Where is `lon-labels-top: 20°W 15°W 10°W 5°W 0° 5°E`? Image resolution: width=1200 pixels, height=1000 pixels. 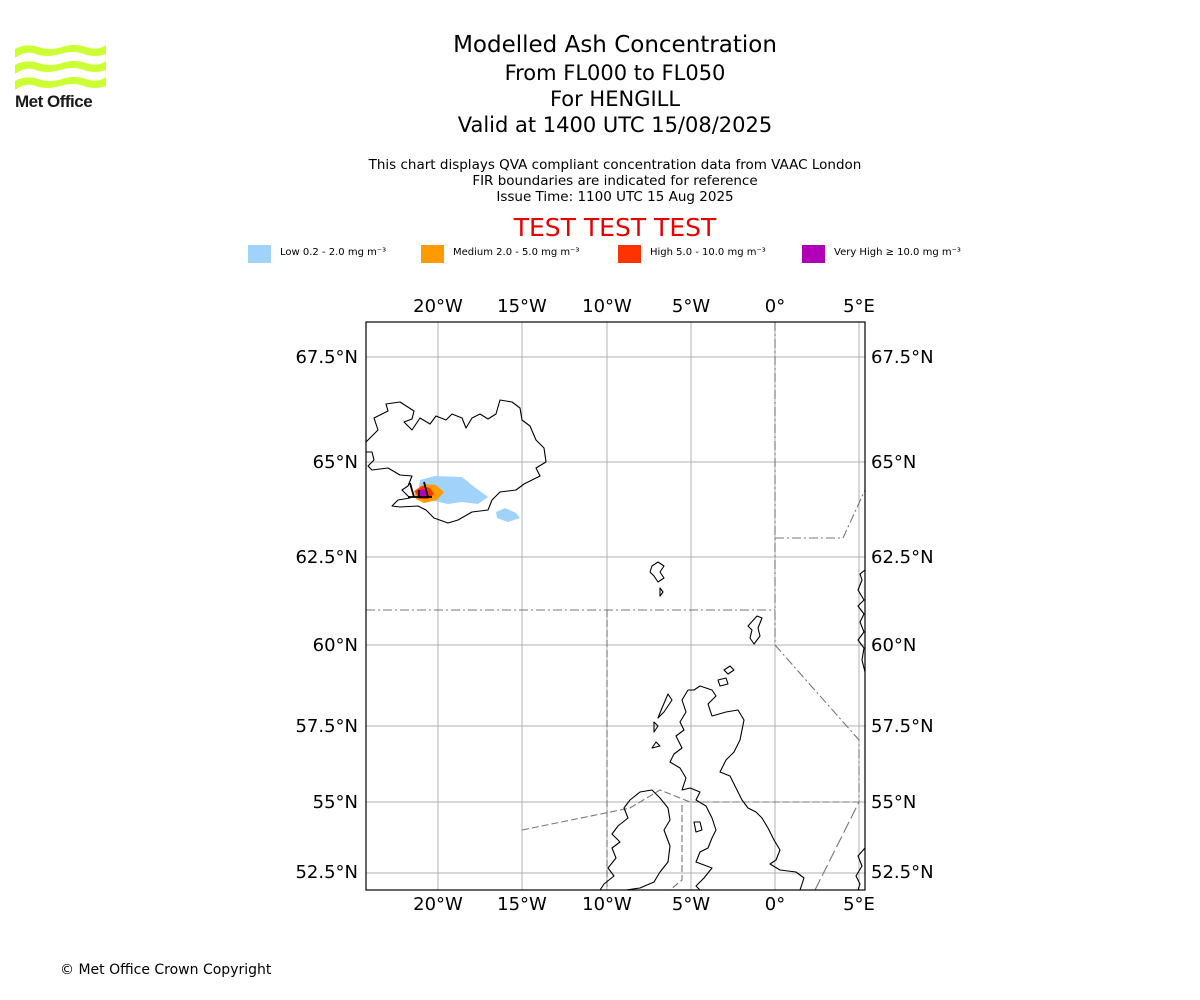
lon-labels-top: 20°W 15°W 10°W 5°W 0° 5°E is located at coordinates (644, 306).